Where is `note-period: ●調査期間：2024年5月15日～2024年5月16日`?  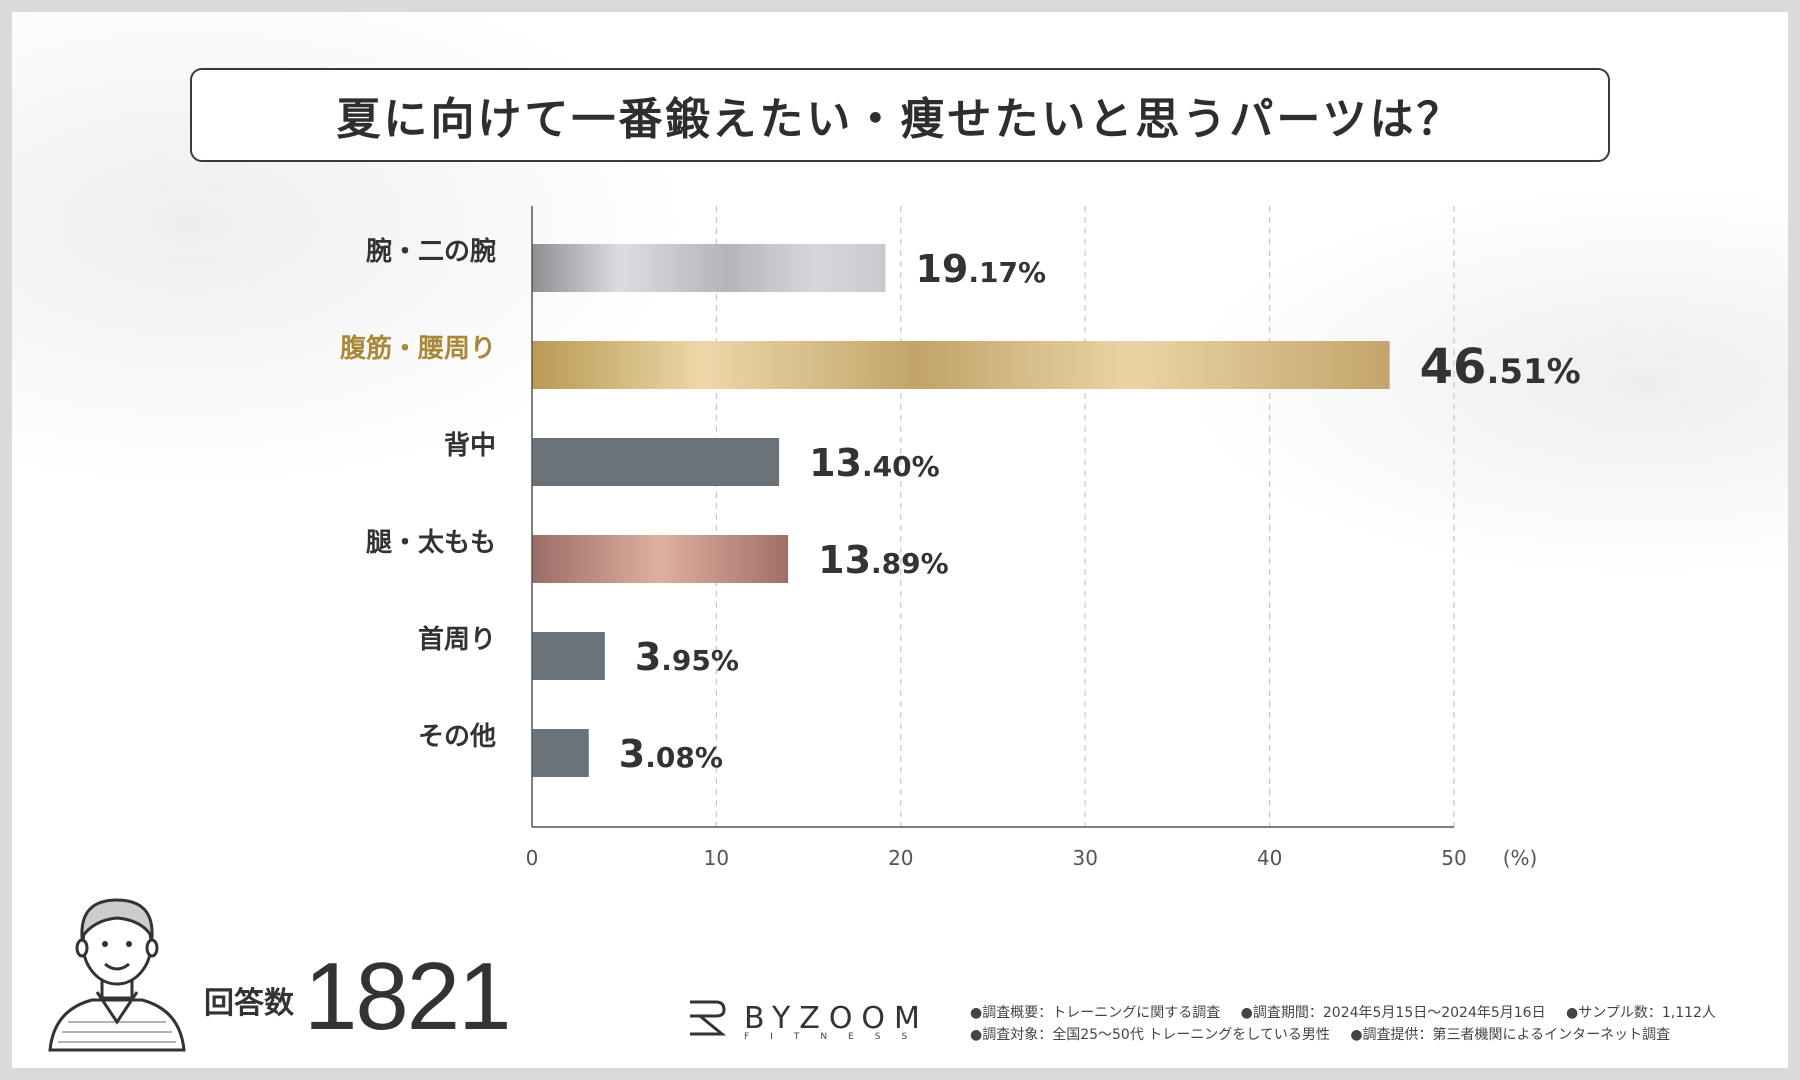
note-period: ●調査期間：2024年5月15日～2024年5月16日 is located at coordinates (1393, 1013).